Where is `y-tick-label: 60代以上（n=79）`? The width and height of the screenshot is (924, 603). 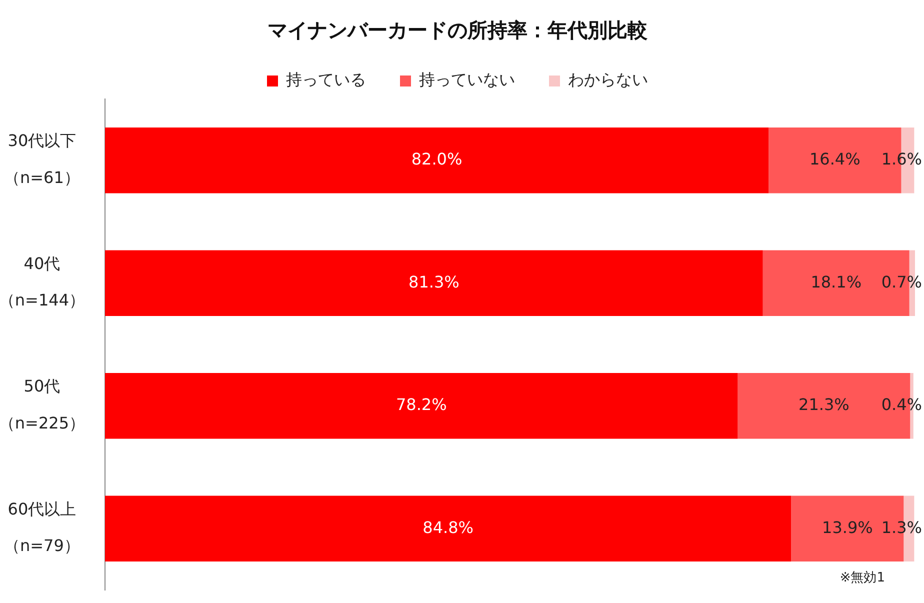
y-tick-label: 60代以上（n=79） is located at coordinates (42, 527).